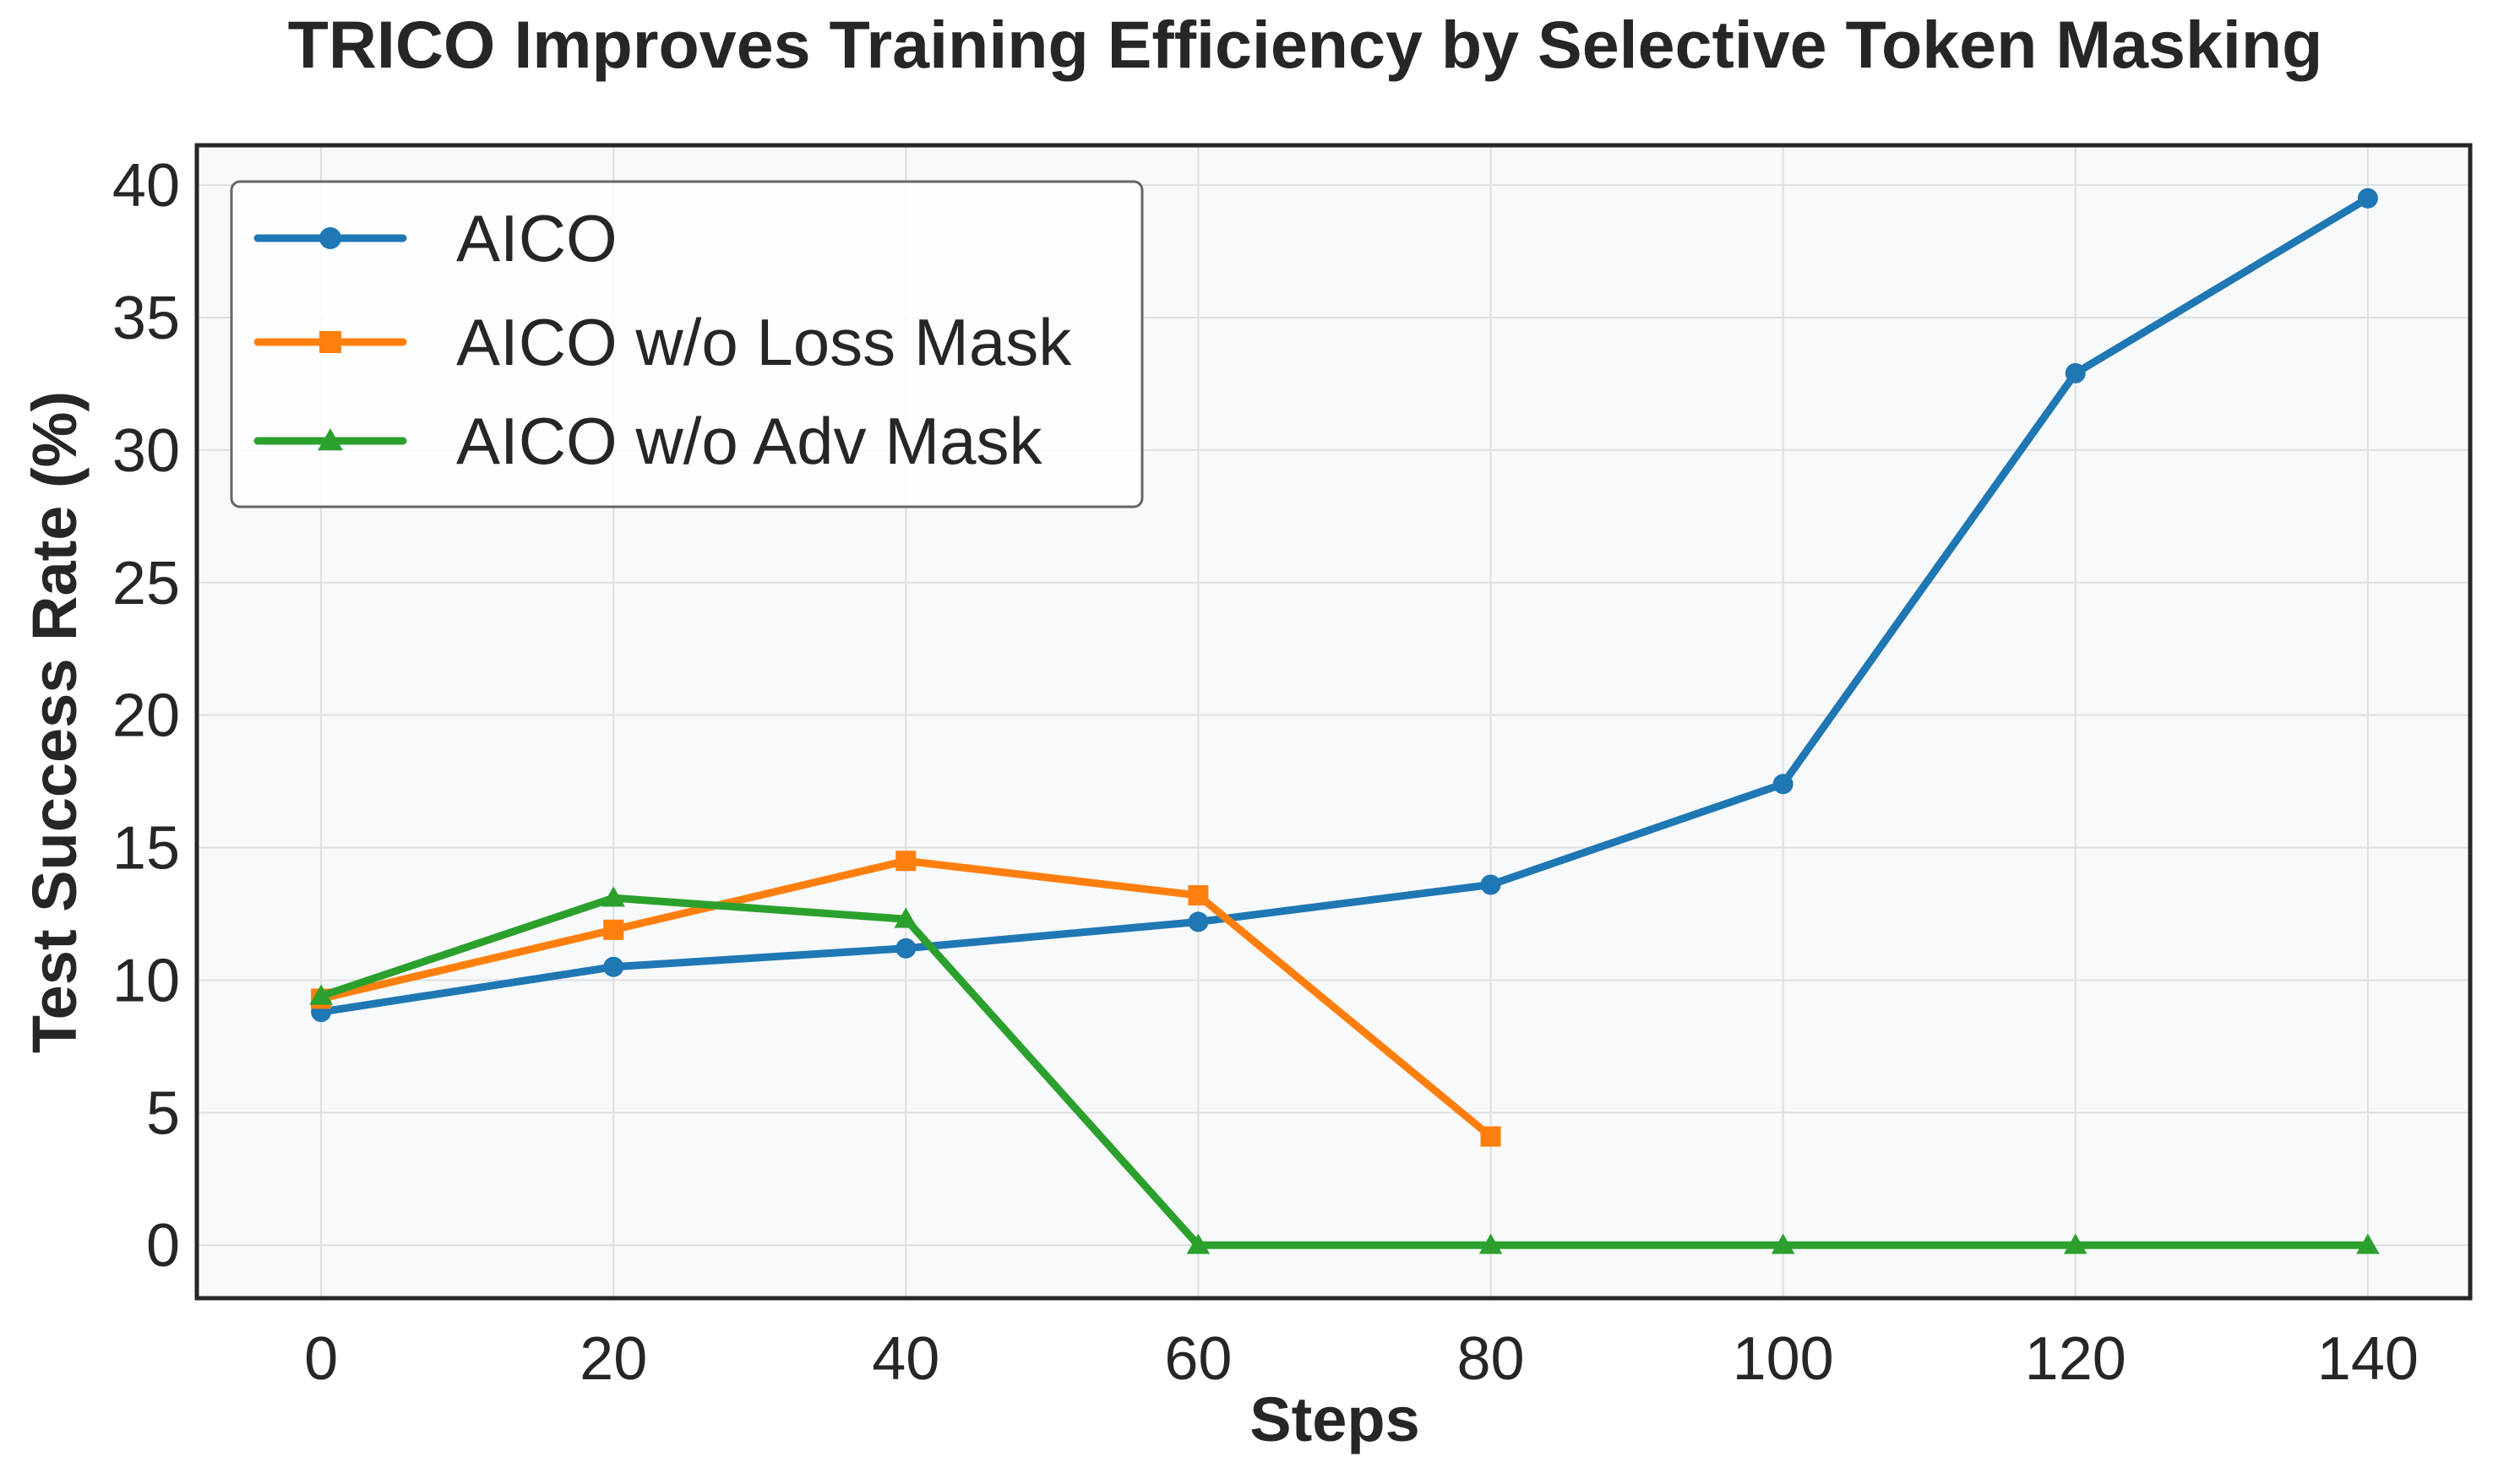 This screenshot has height=1484, width=2493. What do you see at coordinates (2368, 1359) in the screenshot?
I see `x-tick-label: 140` at bounding box center [2368, 1359].